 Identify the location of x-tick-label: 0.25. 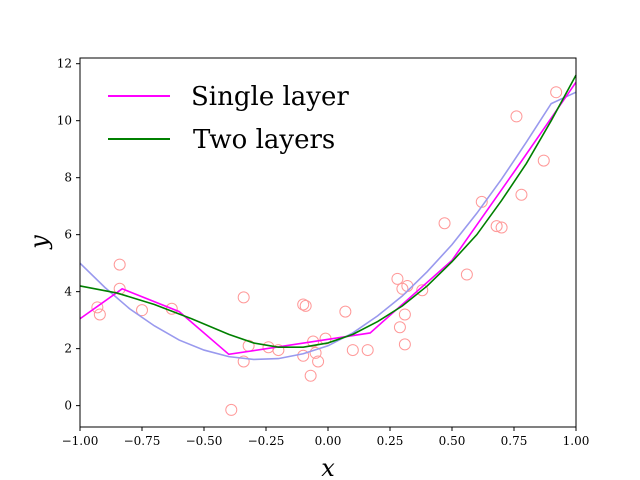
(390, 441).